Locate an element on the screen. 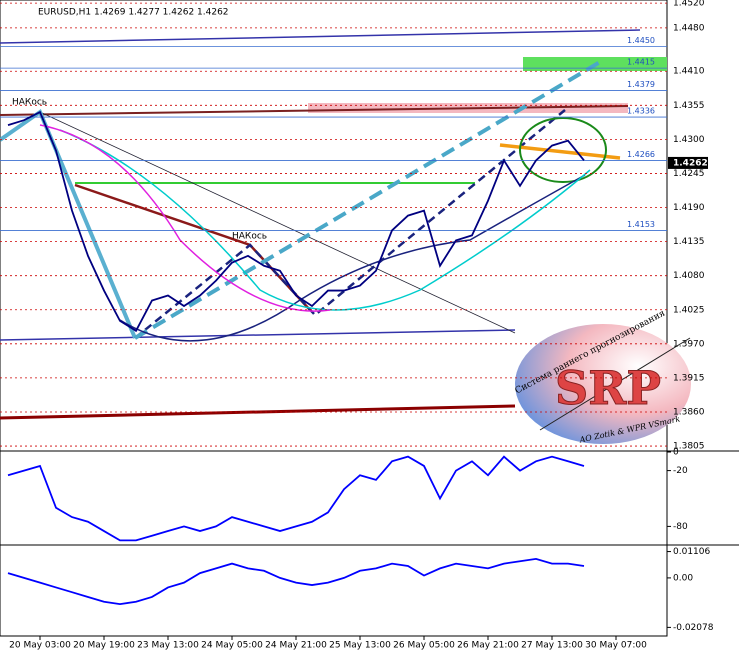 The width and height of the screenshot is (739, 654). y-tick-label: -20 is located at coordinates (680, 471).